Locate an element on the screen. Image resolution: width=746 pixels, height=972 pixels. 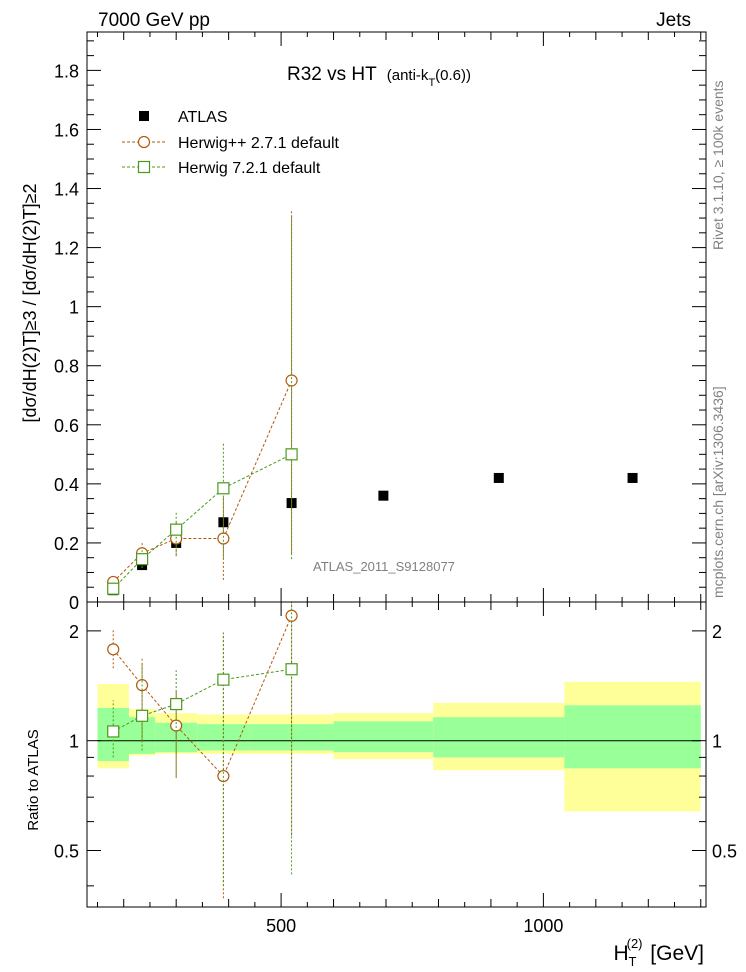
main-y-tick-label-8: 1.6 is located at coordinates (66, 130).